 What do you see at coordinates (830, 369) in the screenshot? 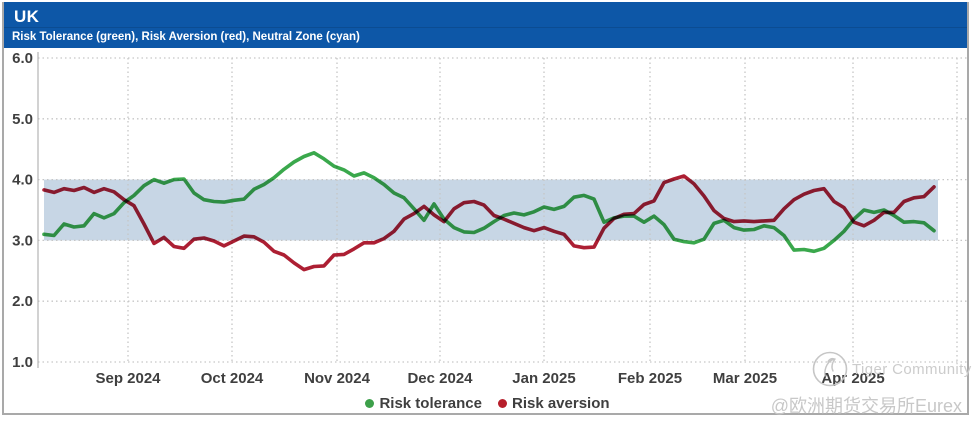
I see `tiger-logo-icon` at bounding box center [830, 369].